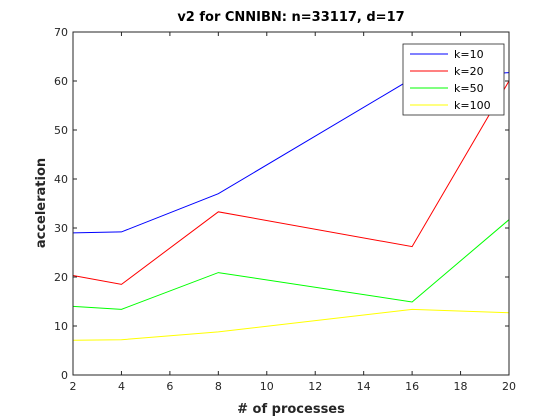  What do you see at coordinates (412, 386) in the screenshot?
I see `x-tick-label: 16` at bounding box center [412, 386].